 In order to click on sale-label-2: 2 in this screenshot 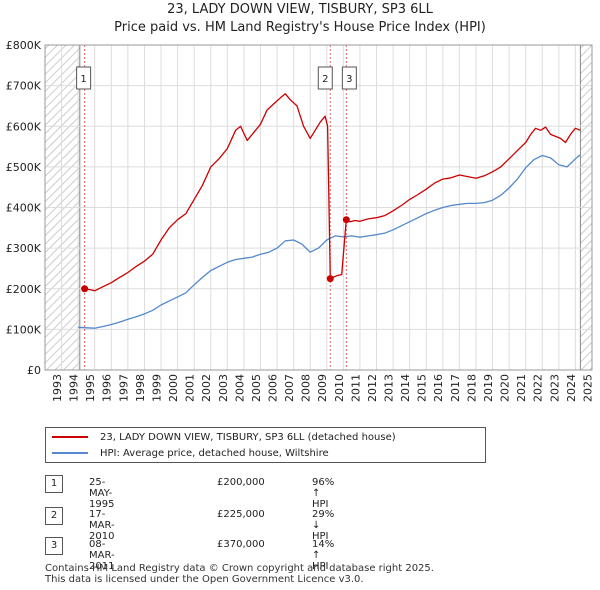, I will do `click(325, 79)`.